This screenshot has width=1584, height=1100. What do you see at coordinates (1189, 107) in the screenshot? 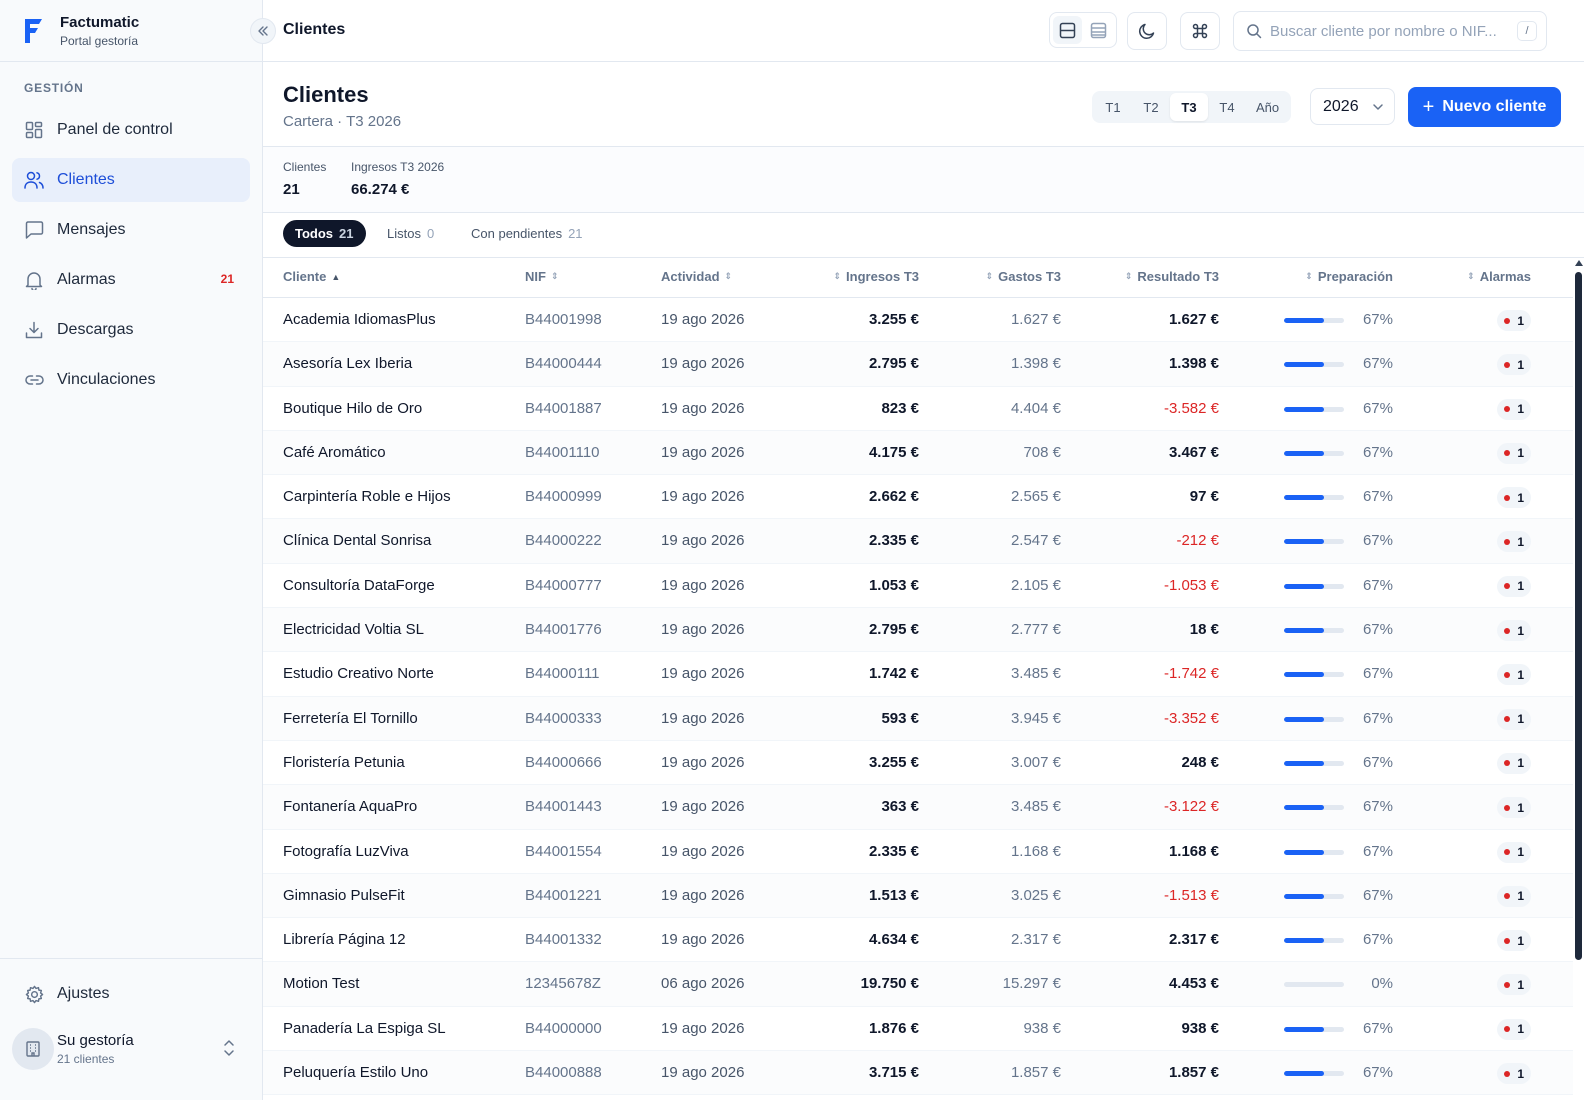
I see `period-tab-t3: T3` at bounding box center [1189, 107].